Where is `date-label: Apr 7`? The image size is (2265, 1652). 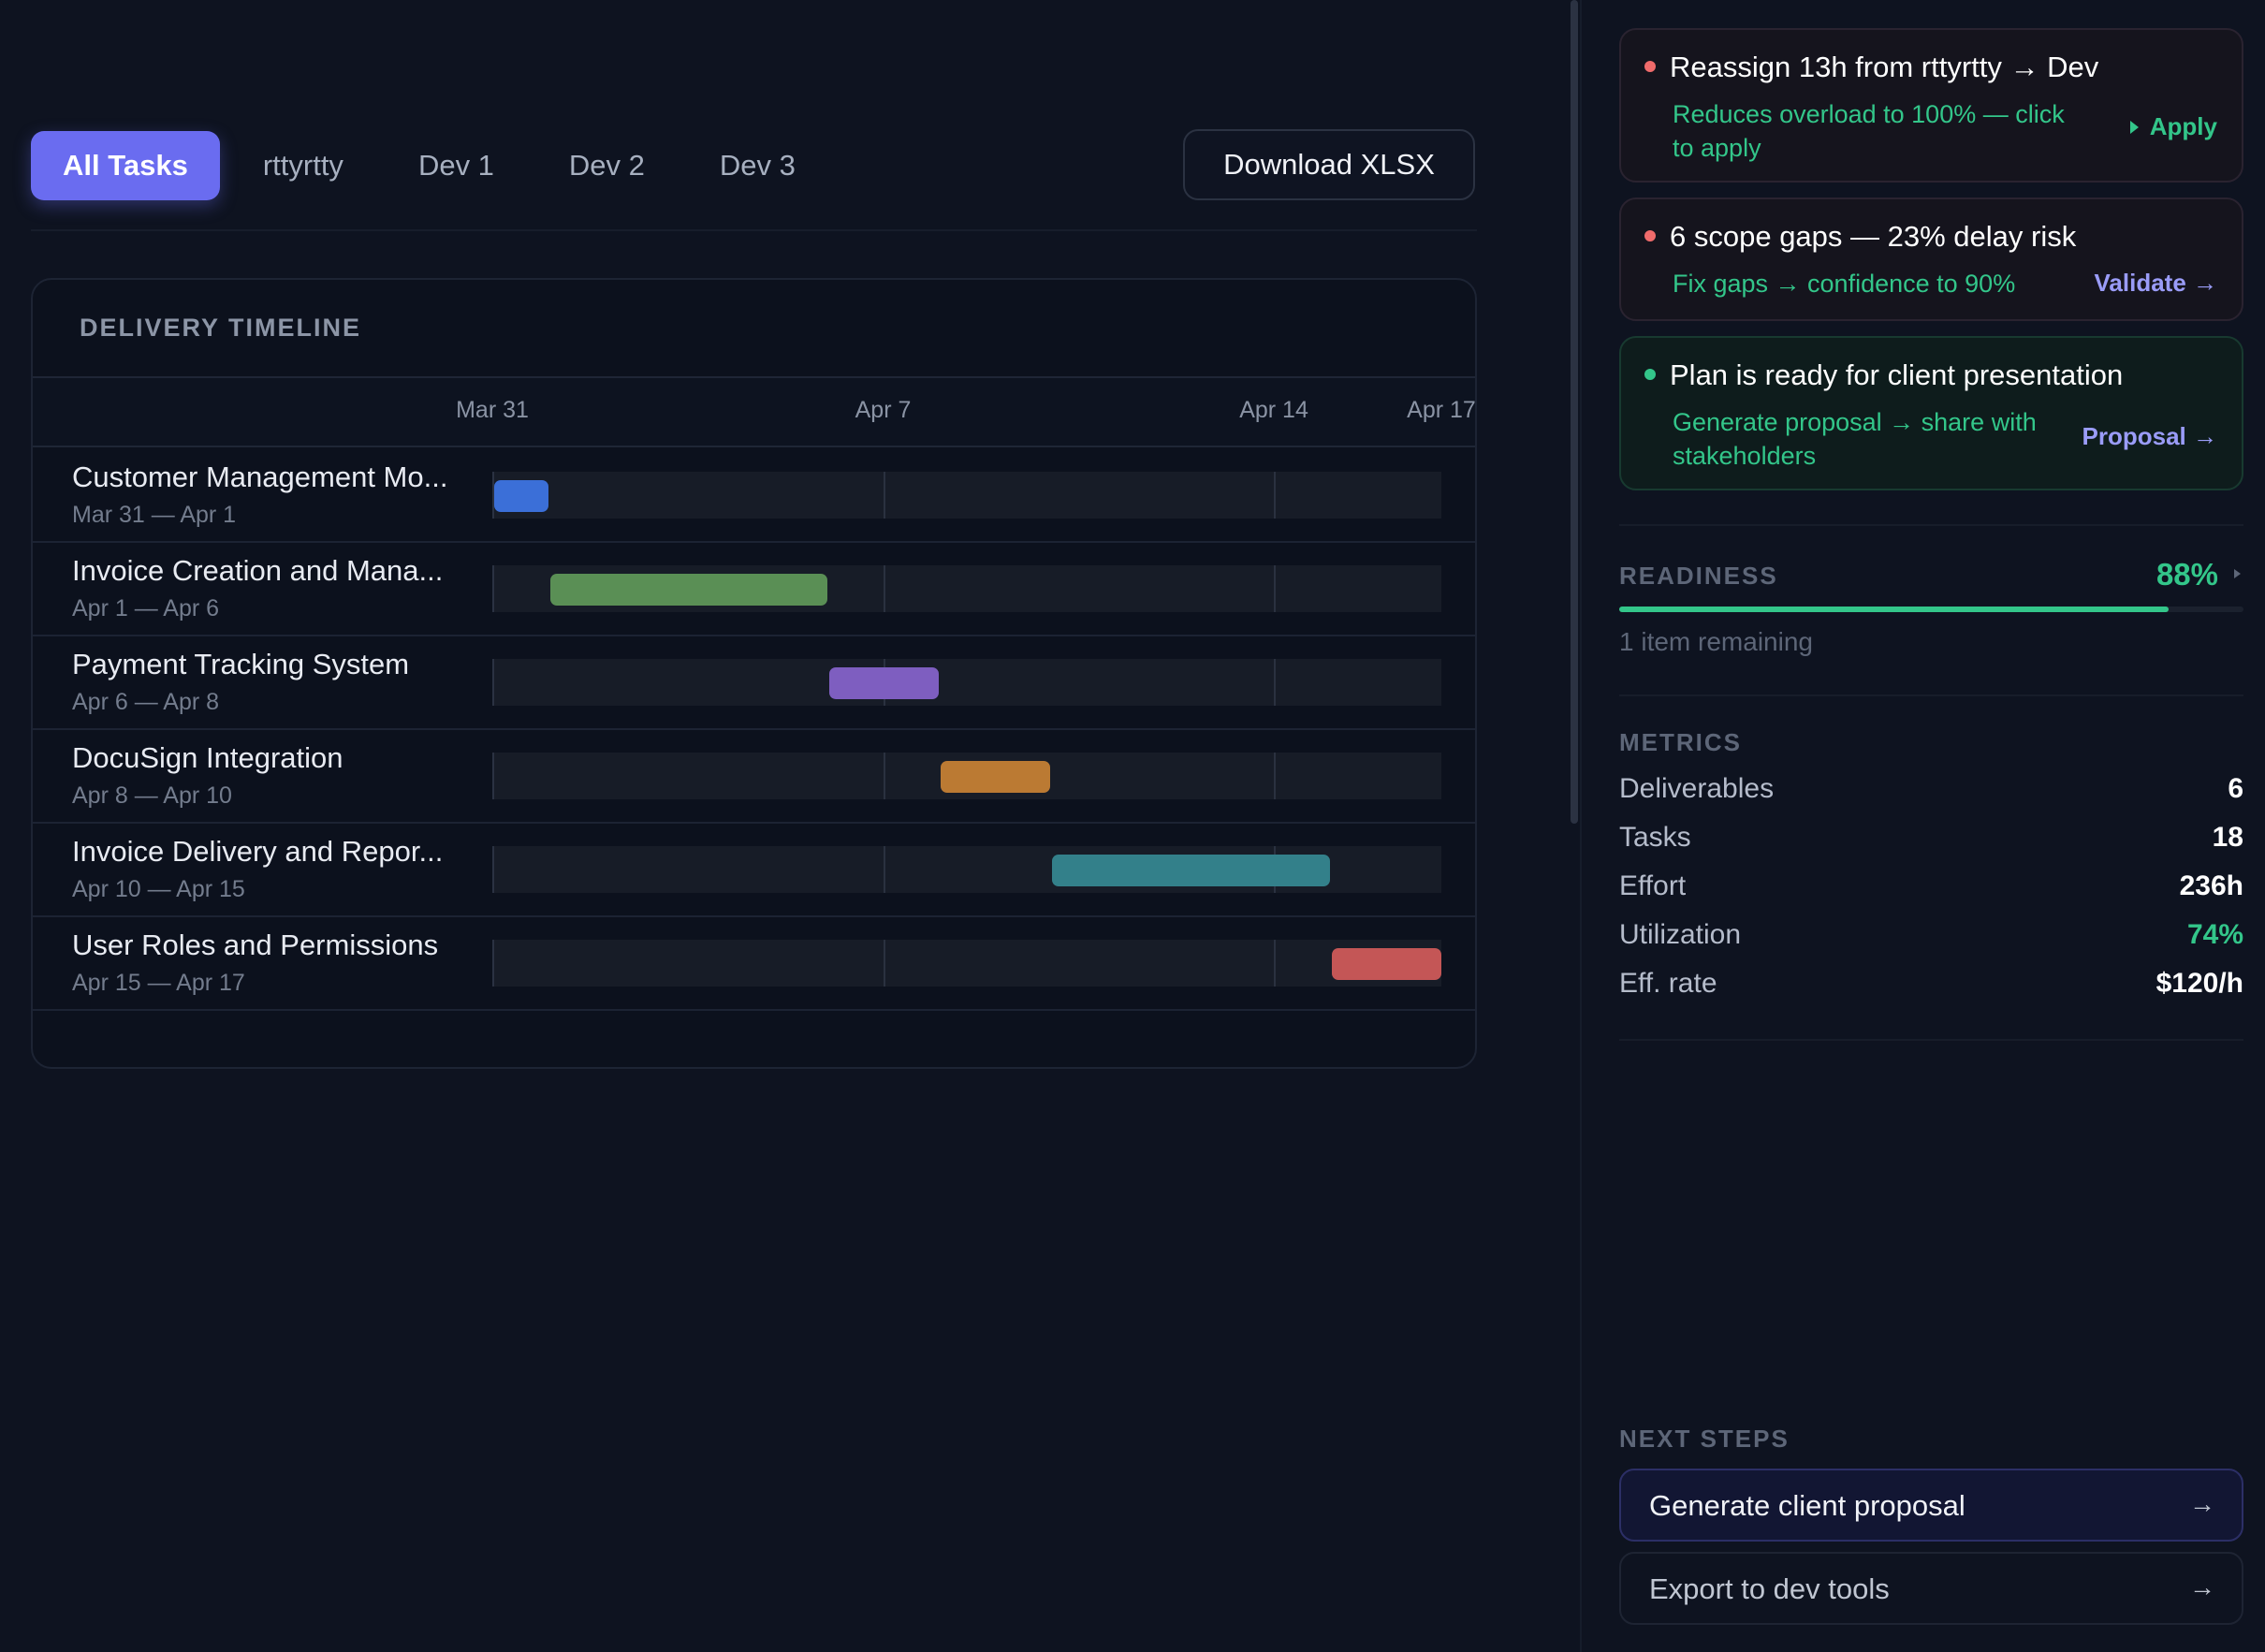 date-label: Apr 7 is located at coordinates (883, 410).